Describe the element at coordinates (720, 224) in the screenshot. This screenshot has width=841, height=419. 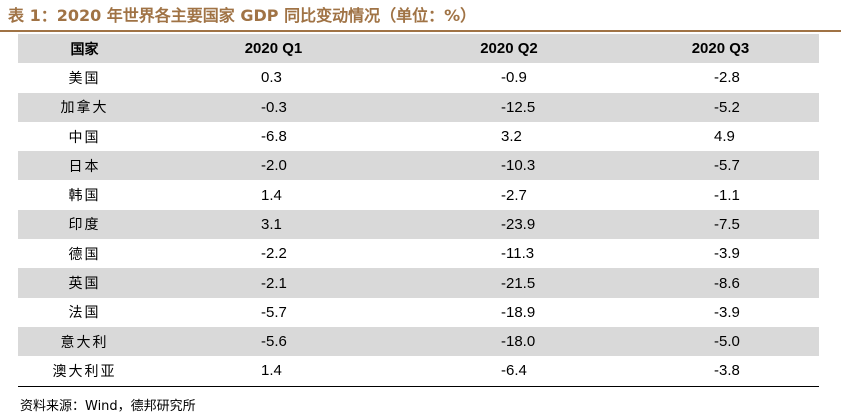
I see `q3-cell: -7.5` at that location.